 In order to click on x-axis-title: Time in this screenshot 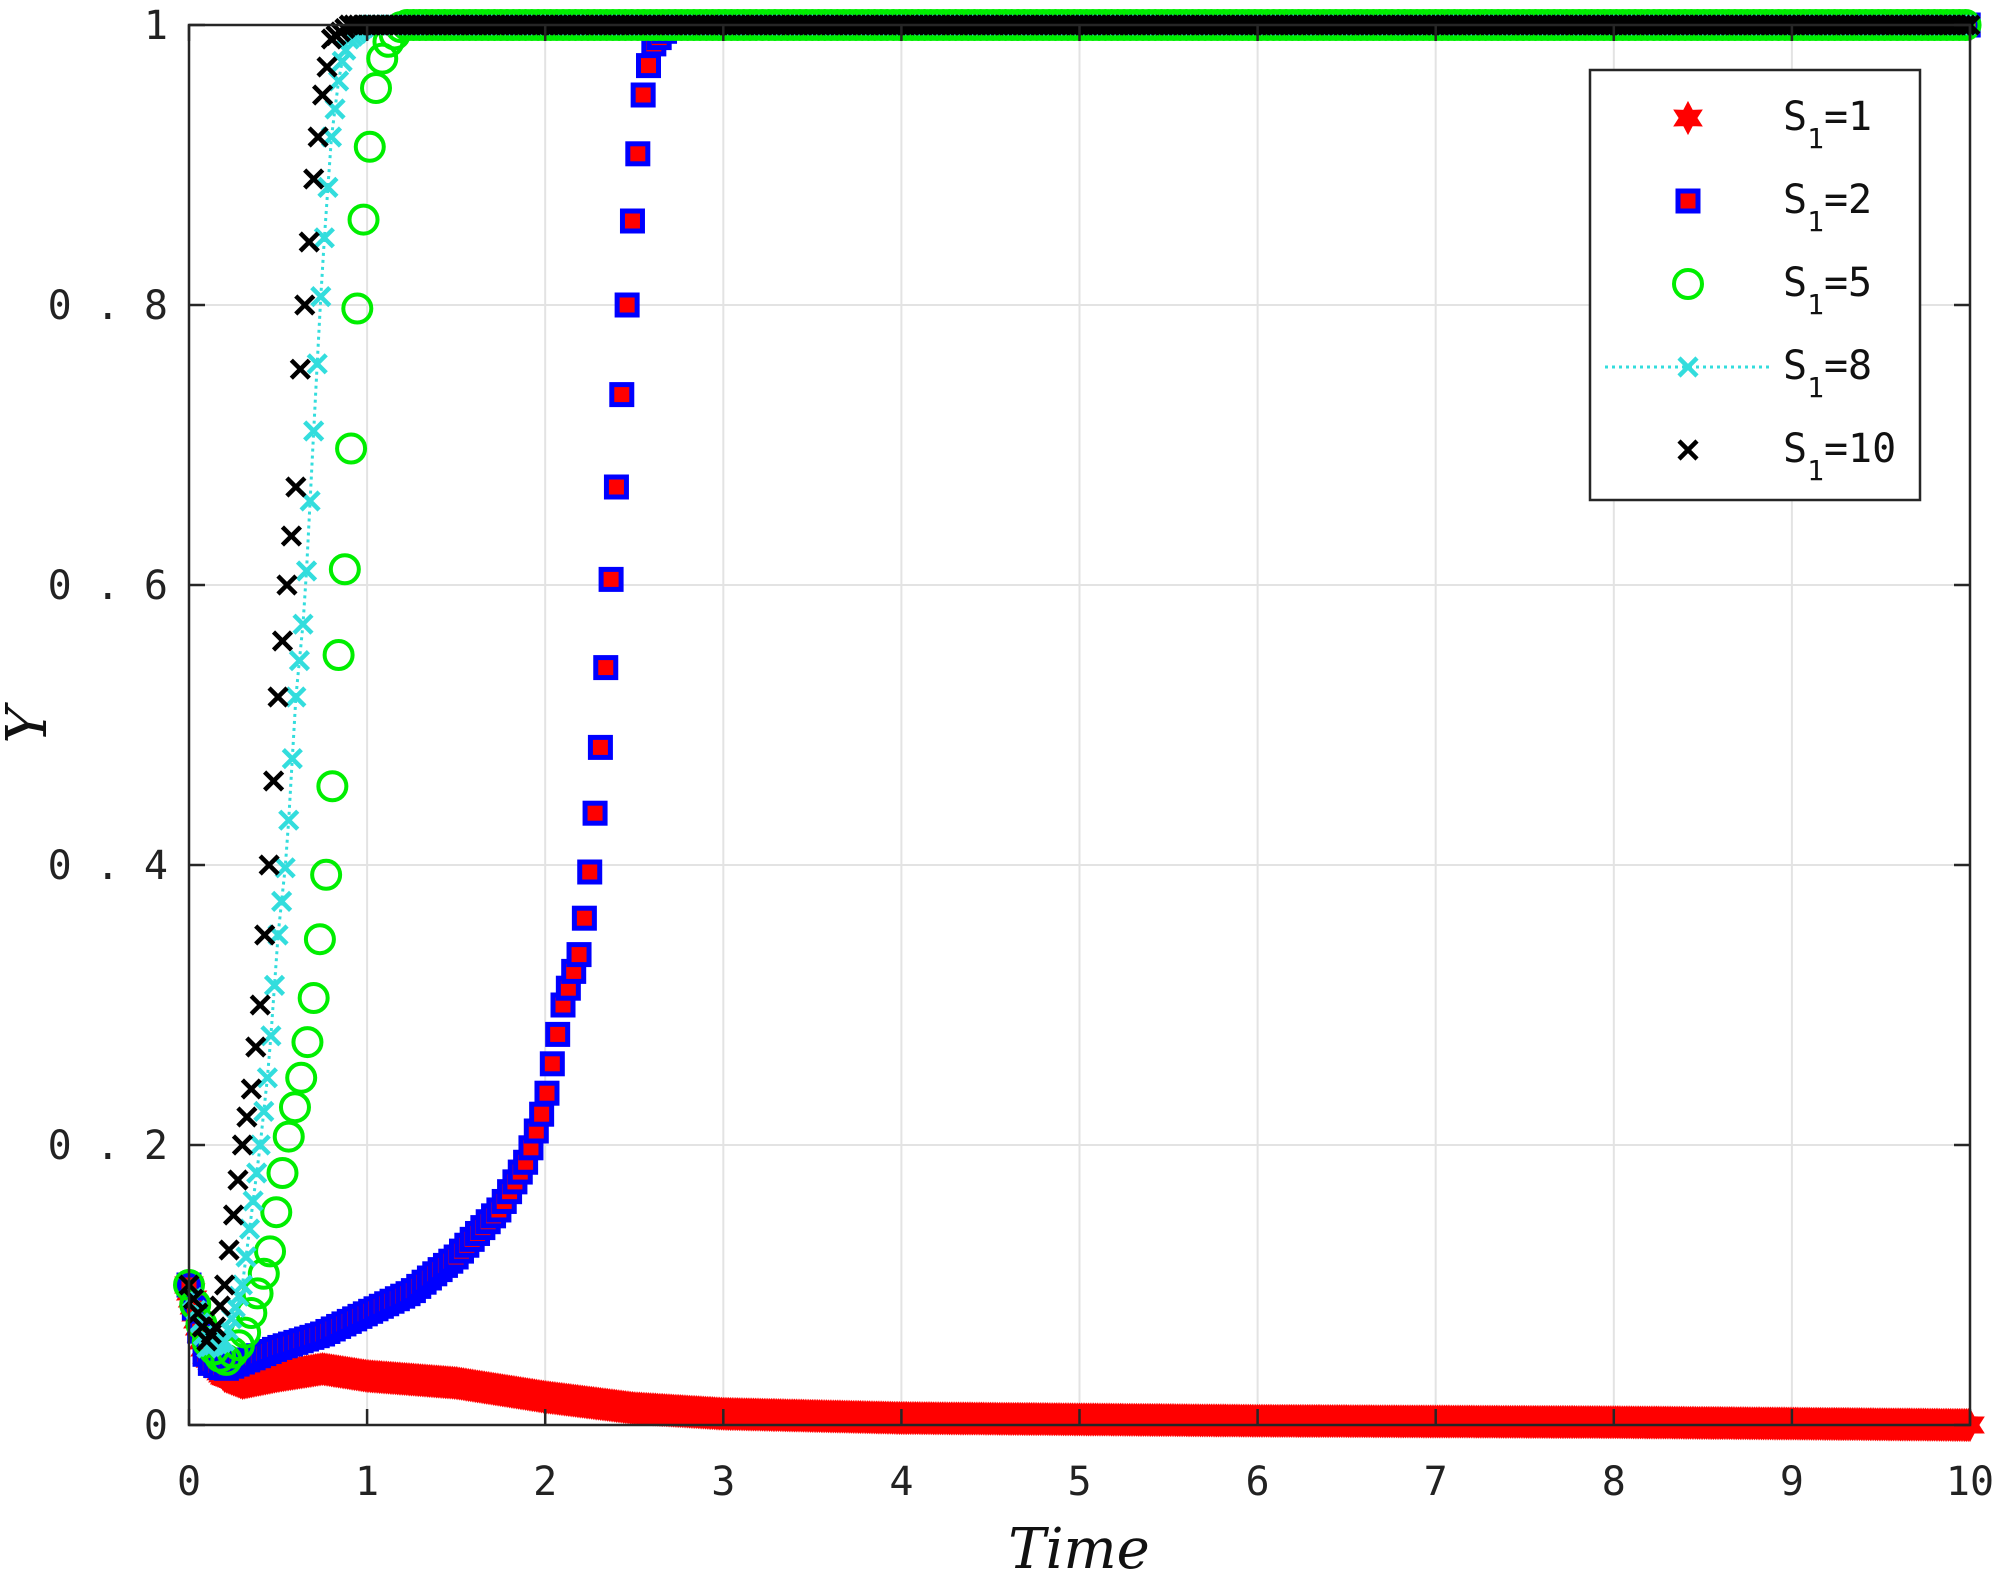, I will do `click(1079, 1545)`.